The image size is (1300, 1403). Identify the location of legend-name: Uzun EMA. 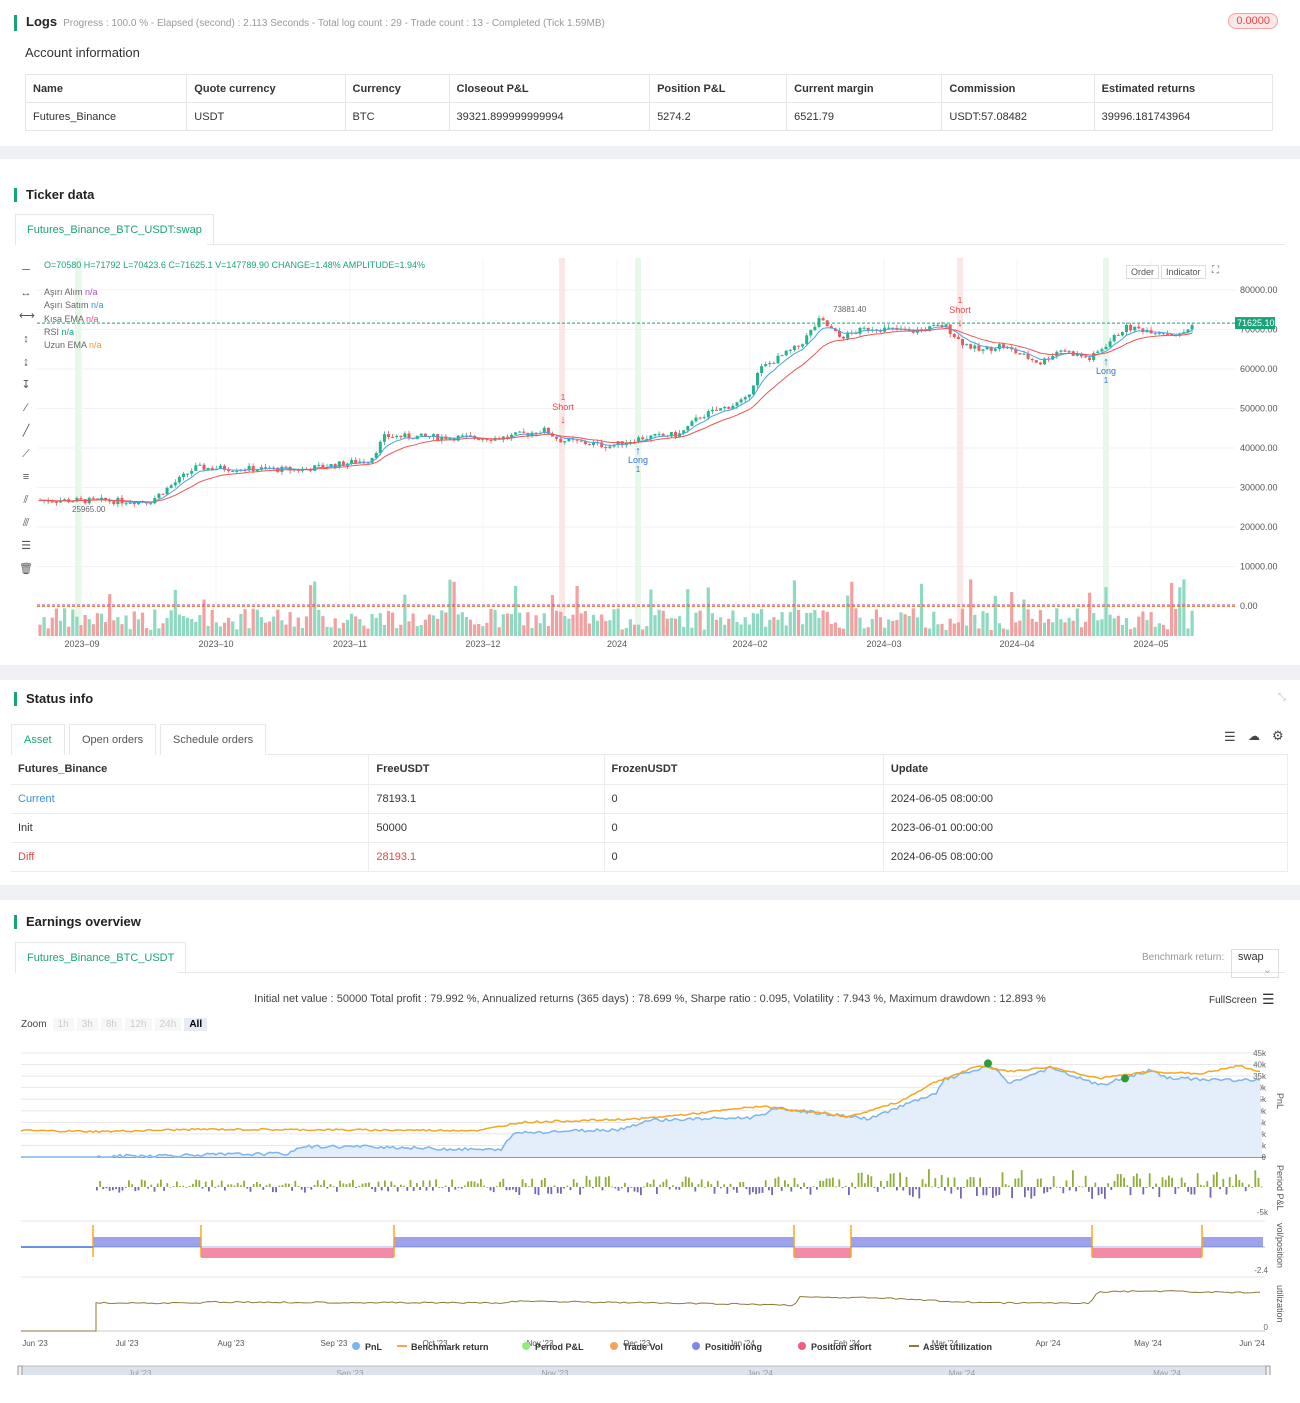
(67, 345).